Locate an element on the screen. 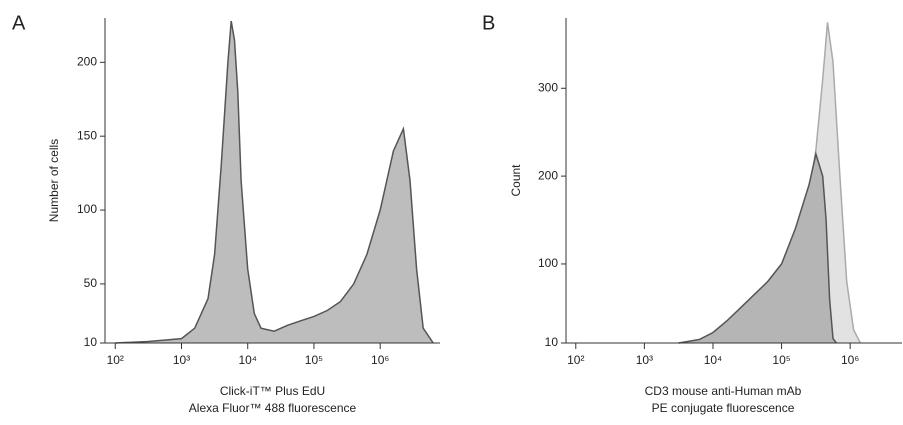 This screenshot has width=903, height=425. area-fill is located at coordinates (757, 248).